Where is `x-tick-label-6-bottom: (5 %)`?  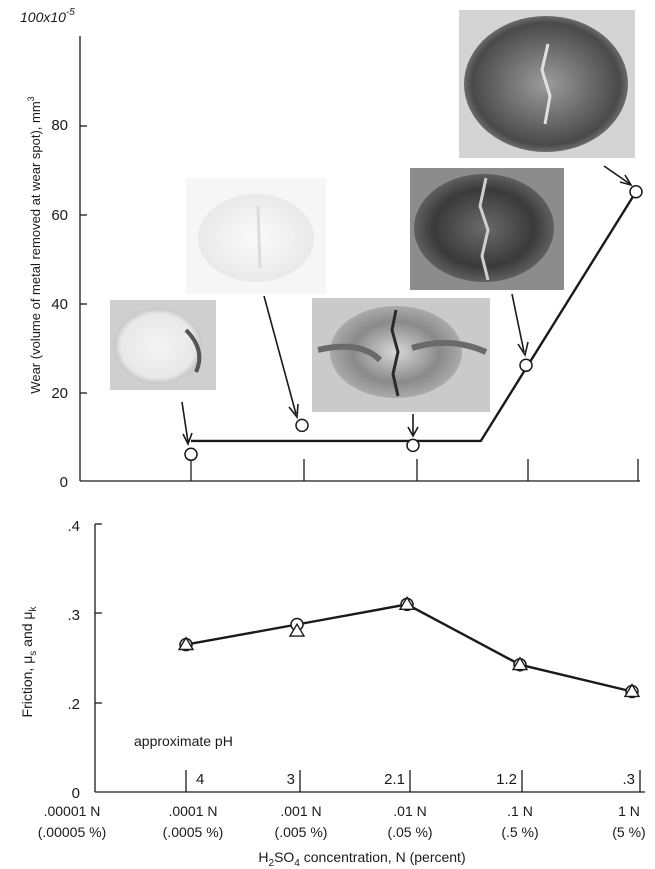
x-tick-label-6-bottom: (5 %) is located at coordinates (628, 832).